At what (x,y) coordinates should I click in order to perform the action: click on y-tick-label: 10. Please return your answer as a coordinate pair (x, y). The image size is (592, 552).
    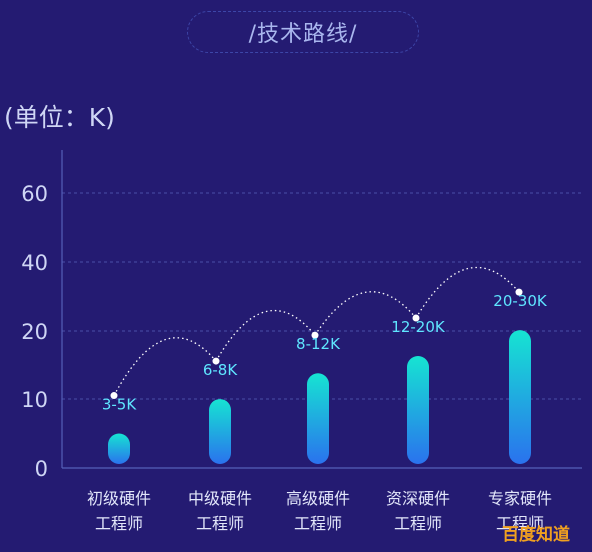
    Looking at the image, I should click on (34, 400).